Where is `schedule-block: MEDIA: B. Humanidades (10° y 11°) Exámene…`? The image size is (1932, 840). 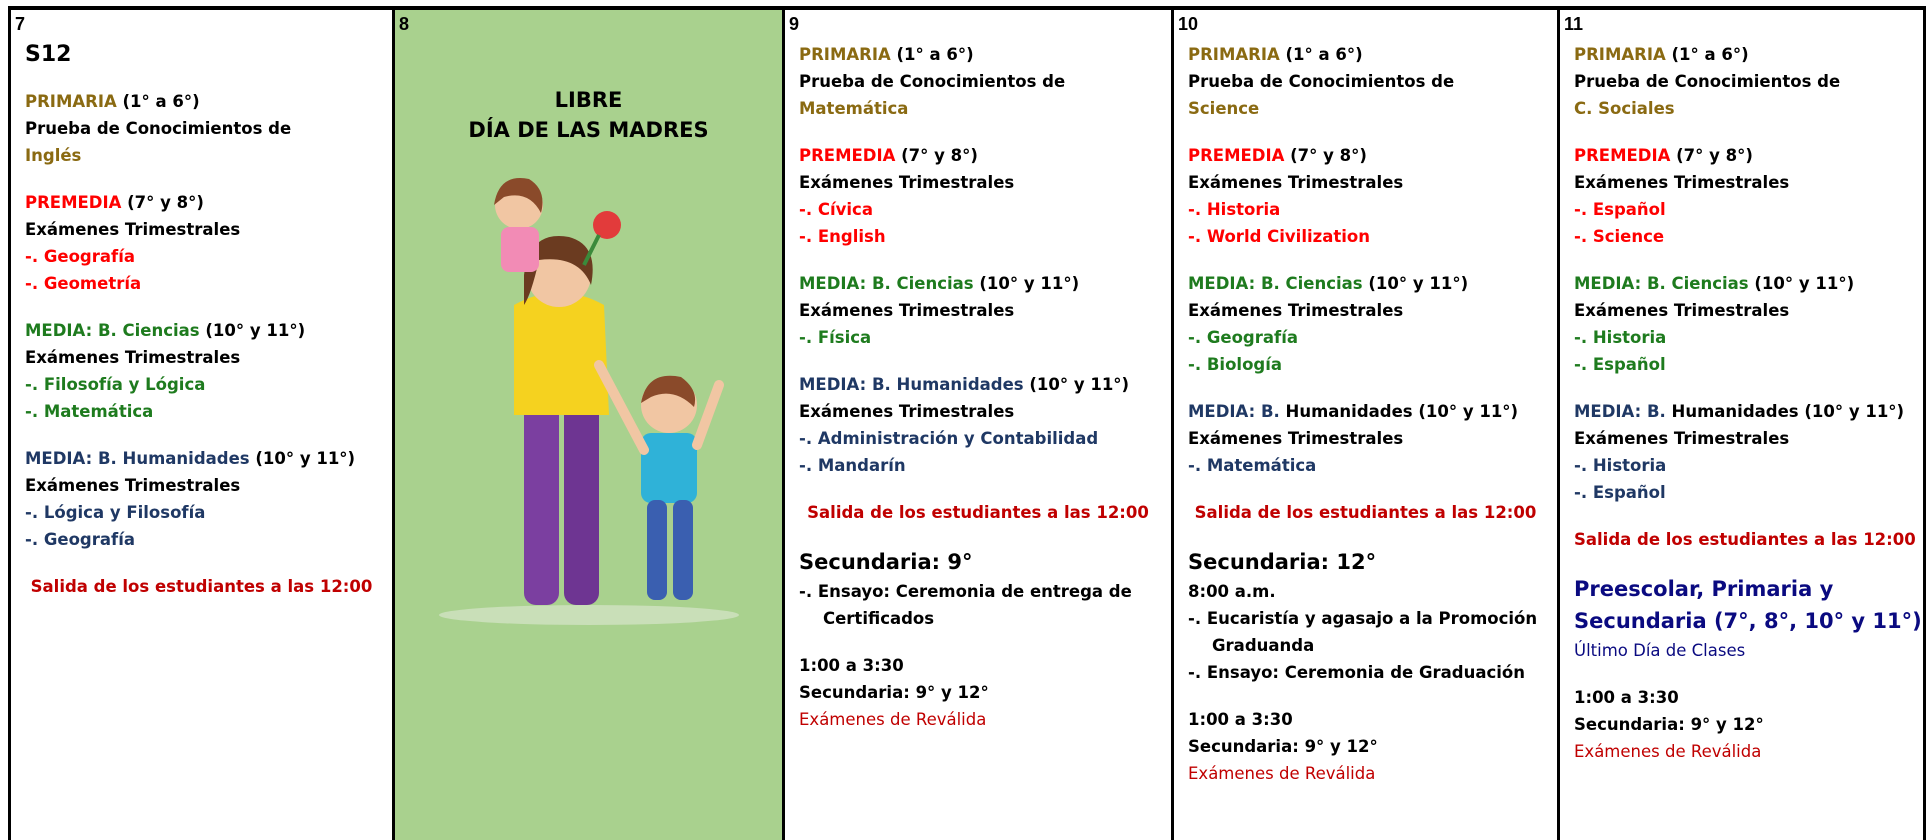
schedule-block: MEDIA: B. Humanidades (10° y 11°) Exámene… is located at coordinates (1365, 438).